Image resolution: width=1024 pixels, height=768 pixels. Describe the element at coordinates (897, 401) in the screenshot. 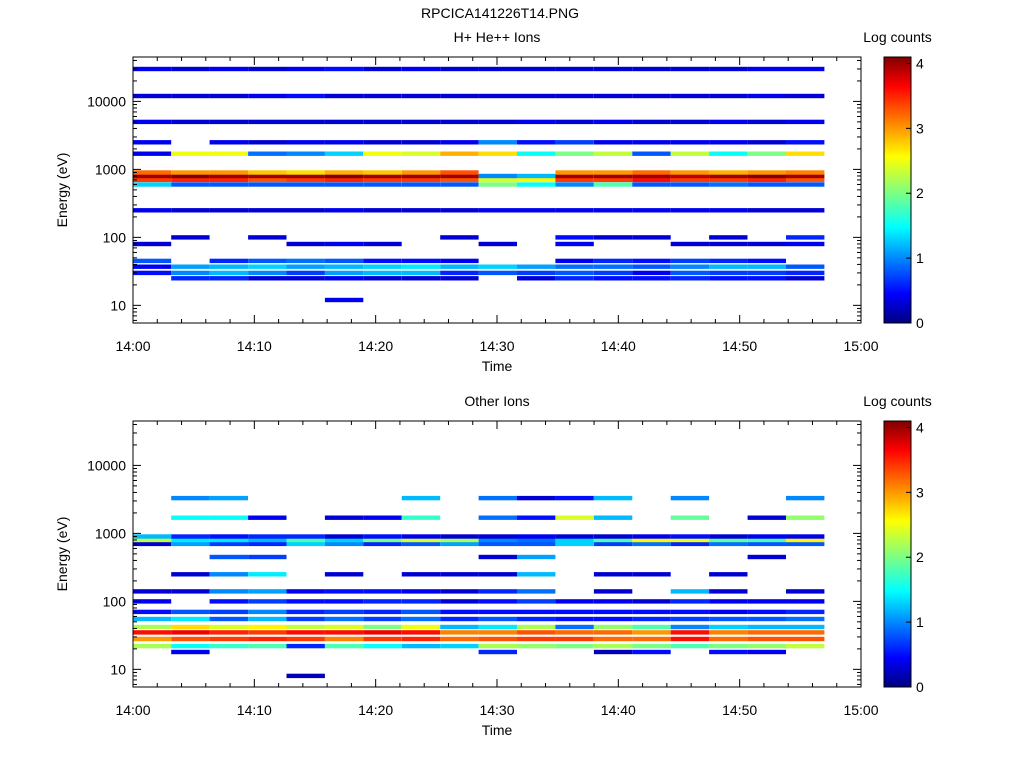

I see `colorbar-label: Log counts` at that location.